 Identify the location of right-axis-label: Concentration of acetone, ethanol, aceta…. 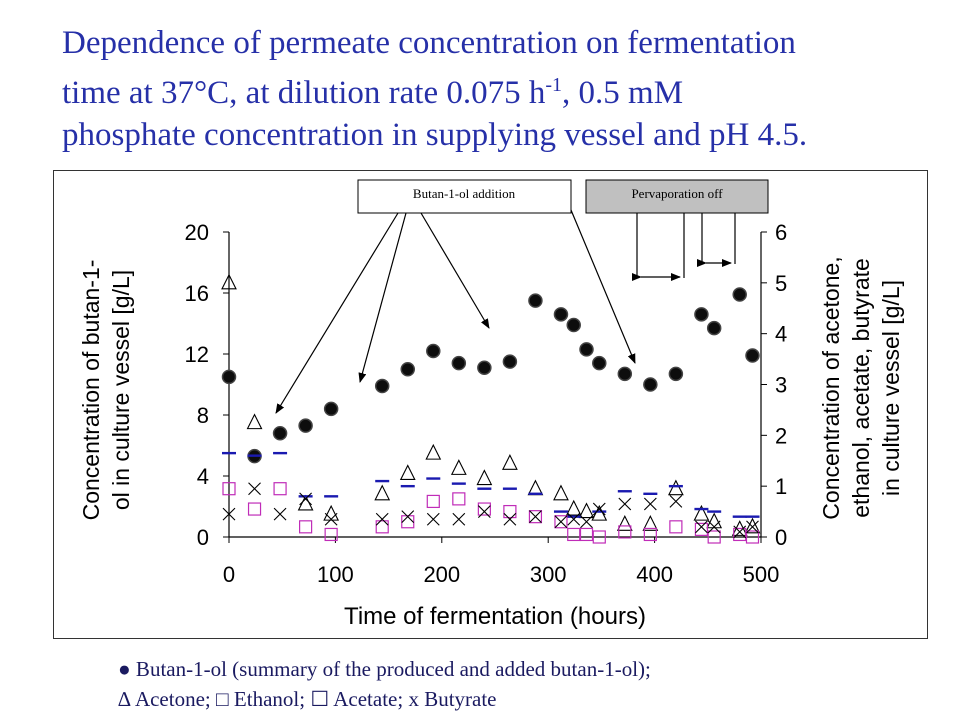
(861, 387).